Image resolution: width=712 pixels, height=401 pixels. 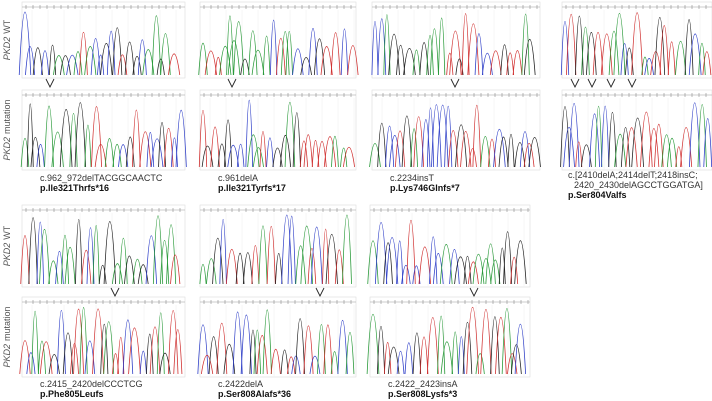 I want to click on row-label-suffix: WT, so click(x=7, y=26).